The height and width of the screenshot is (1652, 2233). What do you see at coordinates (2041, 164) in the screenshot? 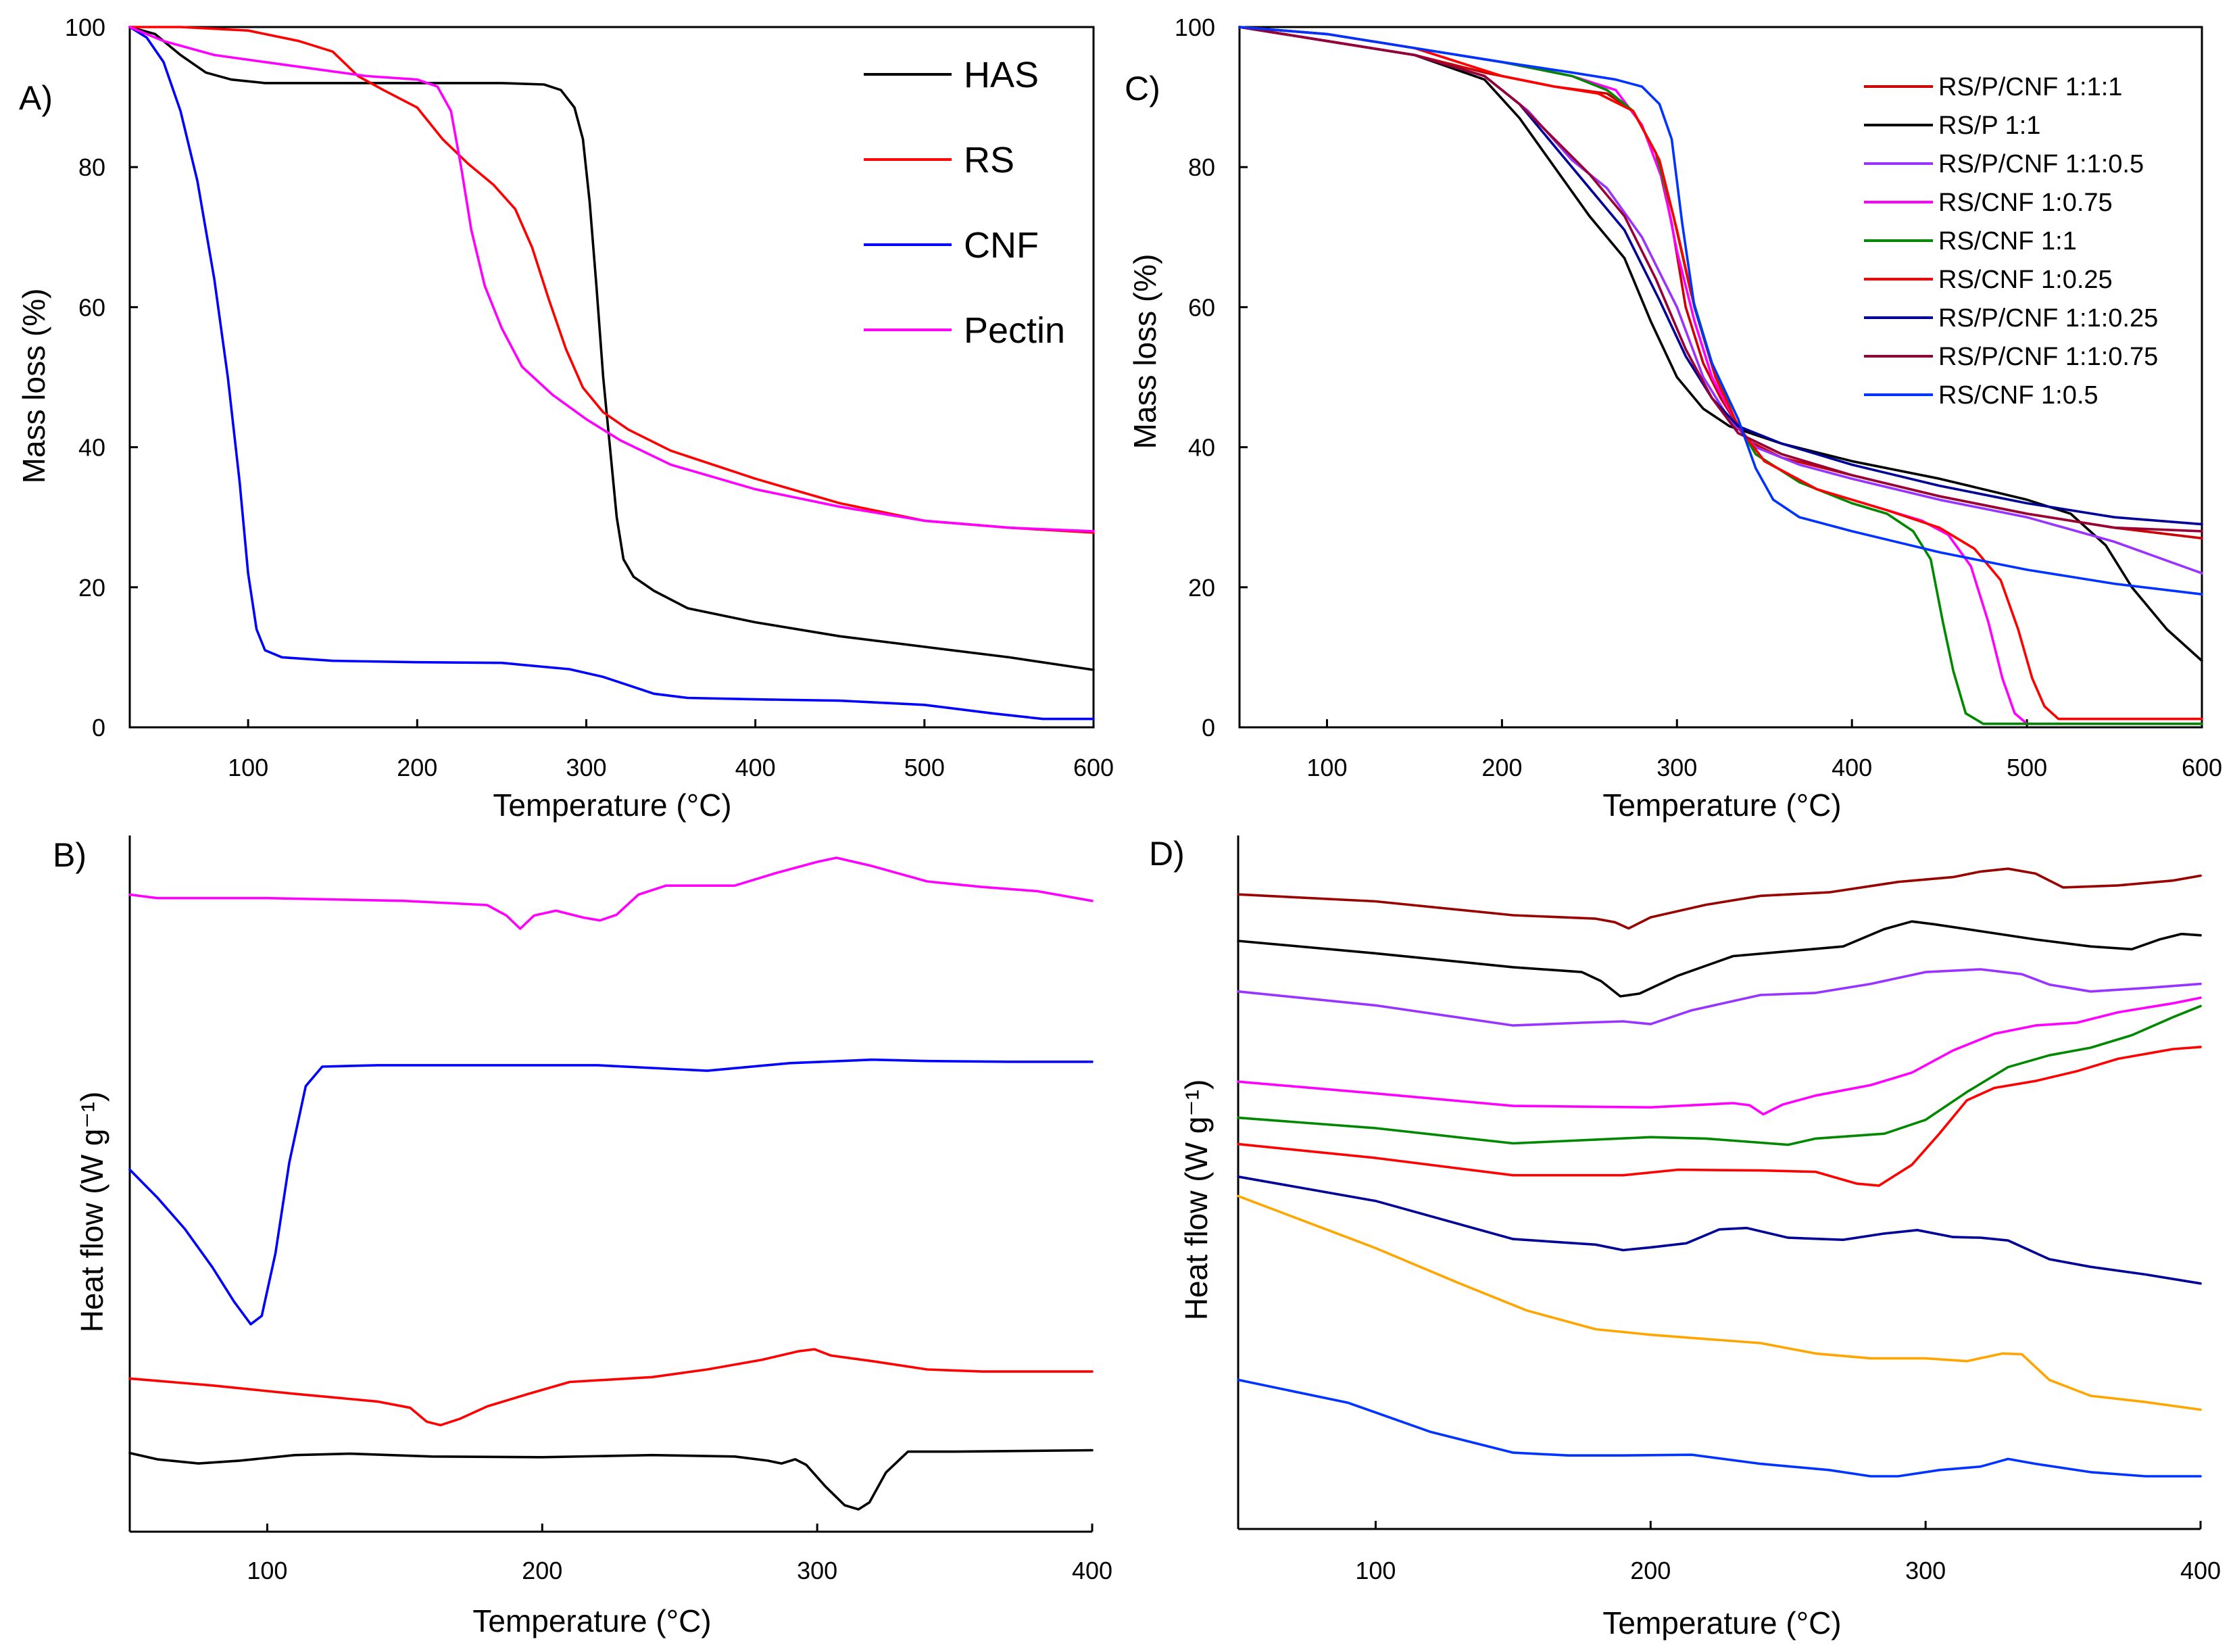
I see `legend-label: RS/P/CNF 1:1:0.5` at bounding box center [2041, 164].